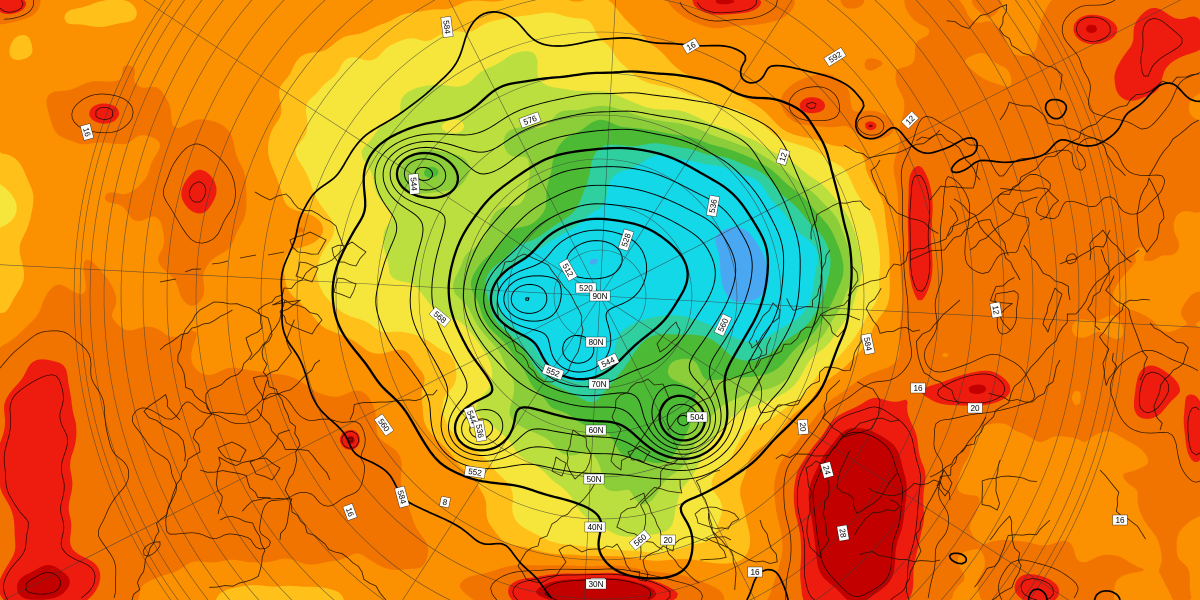 The image size is (1200, 600). What do you see at coordinates (595, 430) in the screenshot?
I see `svg-text: 60N` at bounding box center [595, 430].